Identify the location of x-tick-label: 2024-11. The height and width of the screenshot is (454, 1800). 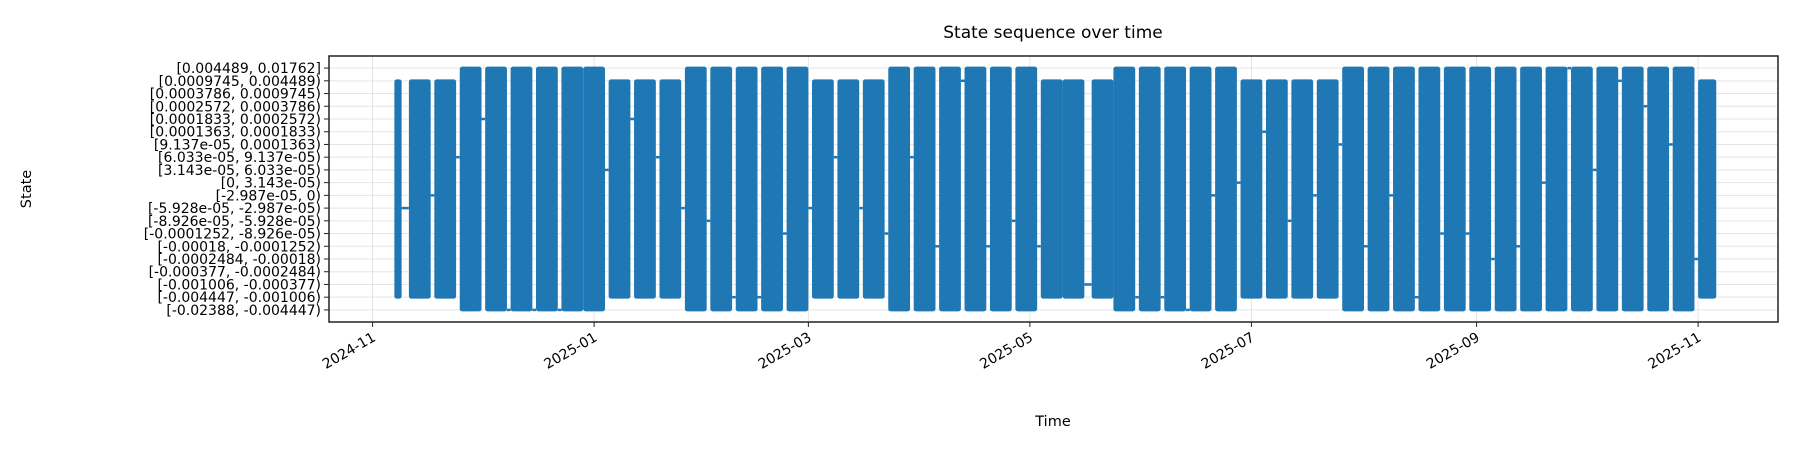
(349, 351).